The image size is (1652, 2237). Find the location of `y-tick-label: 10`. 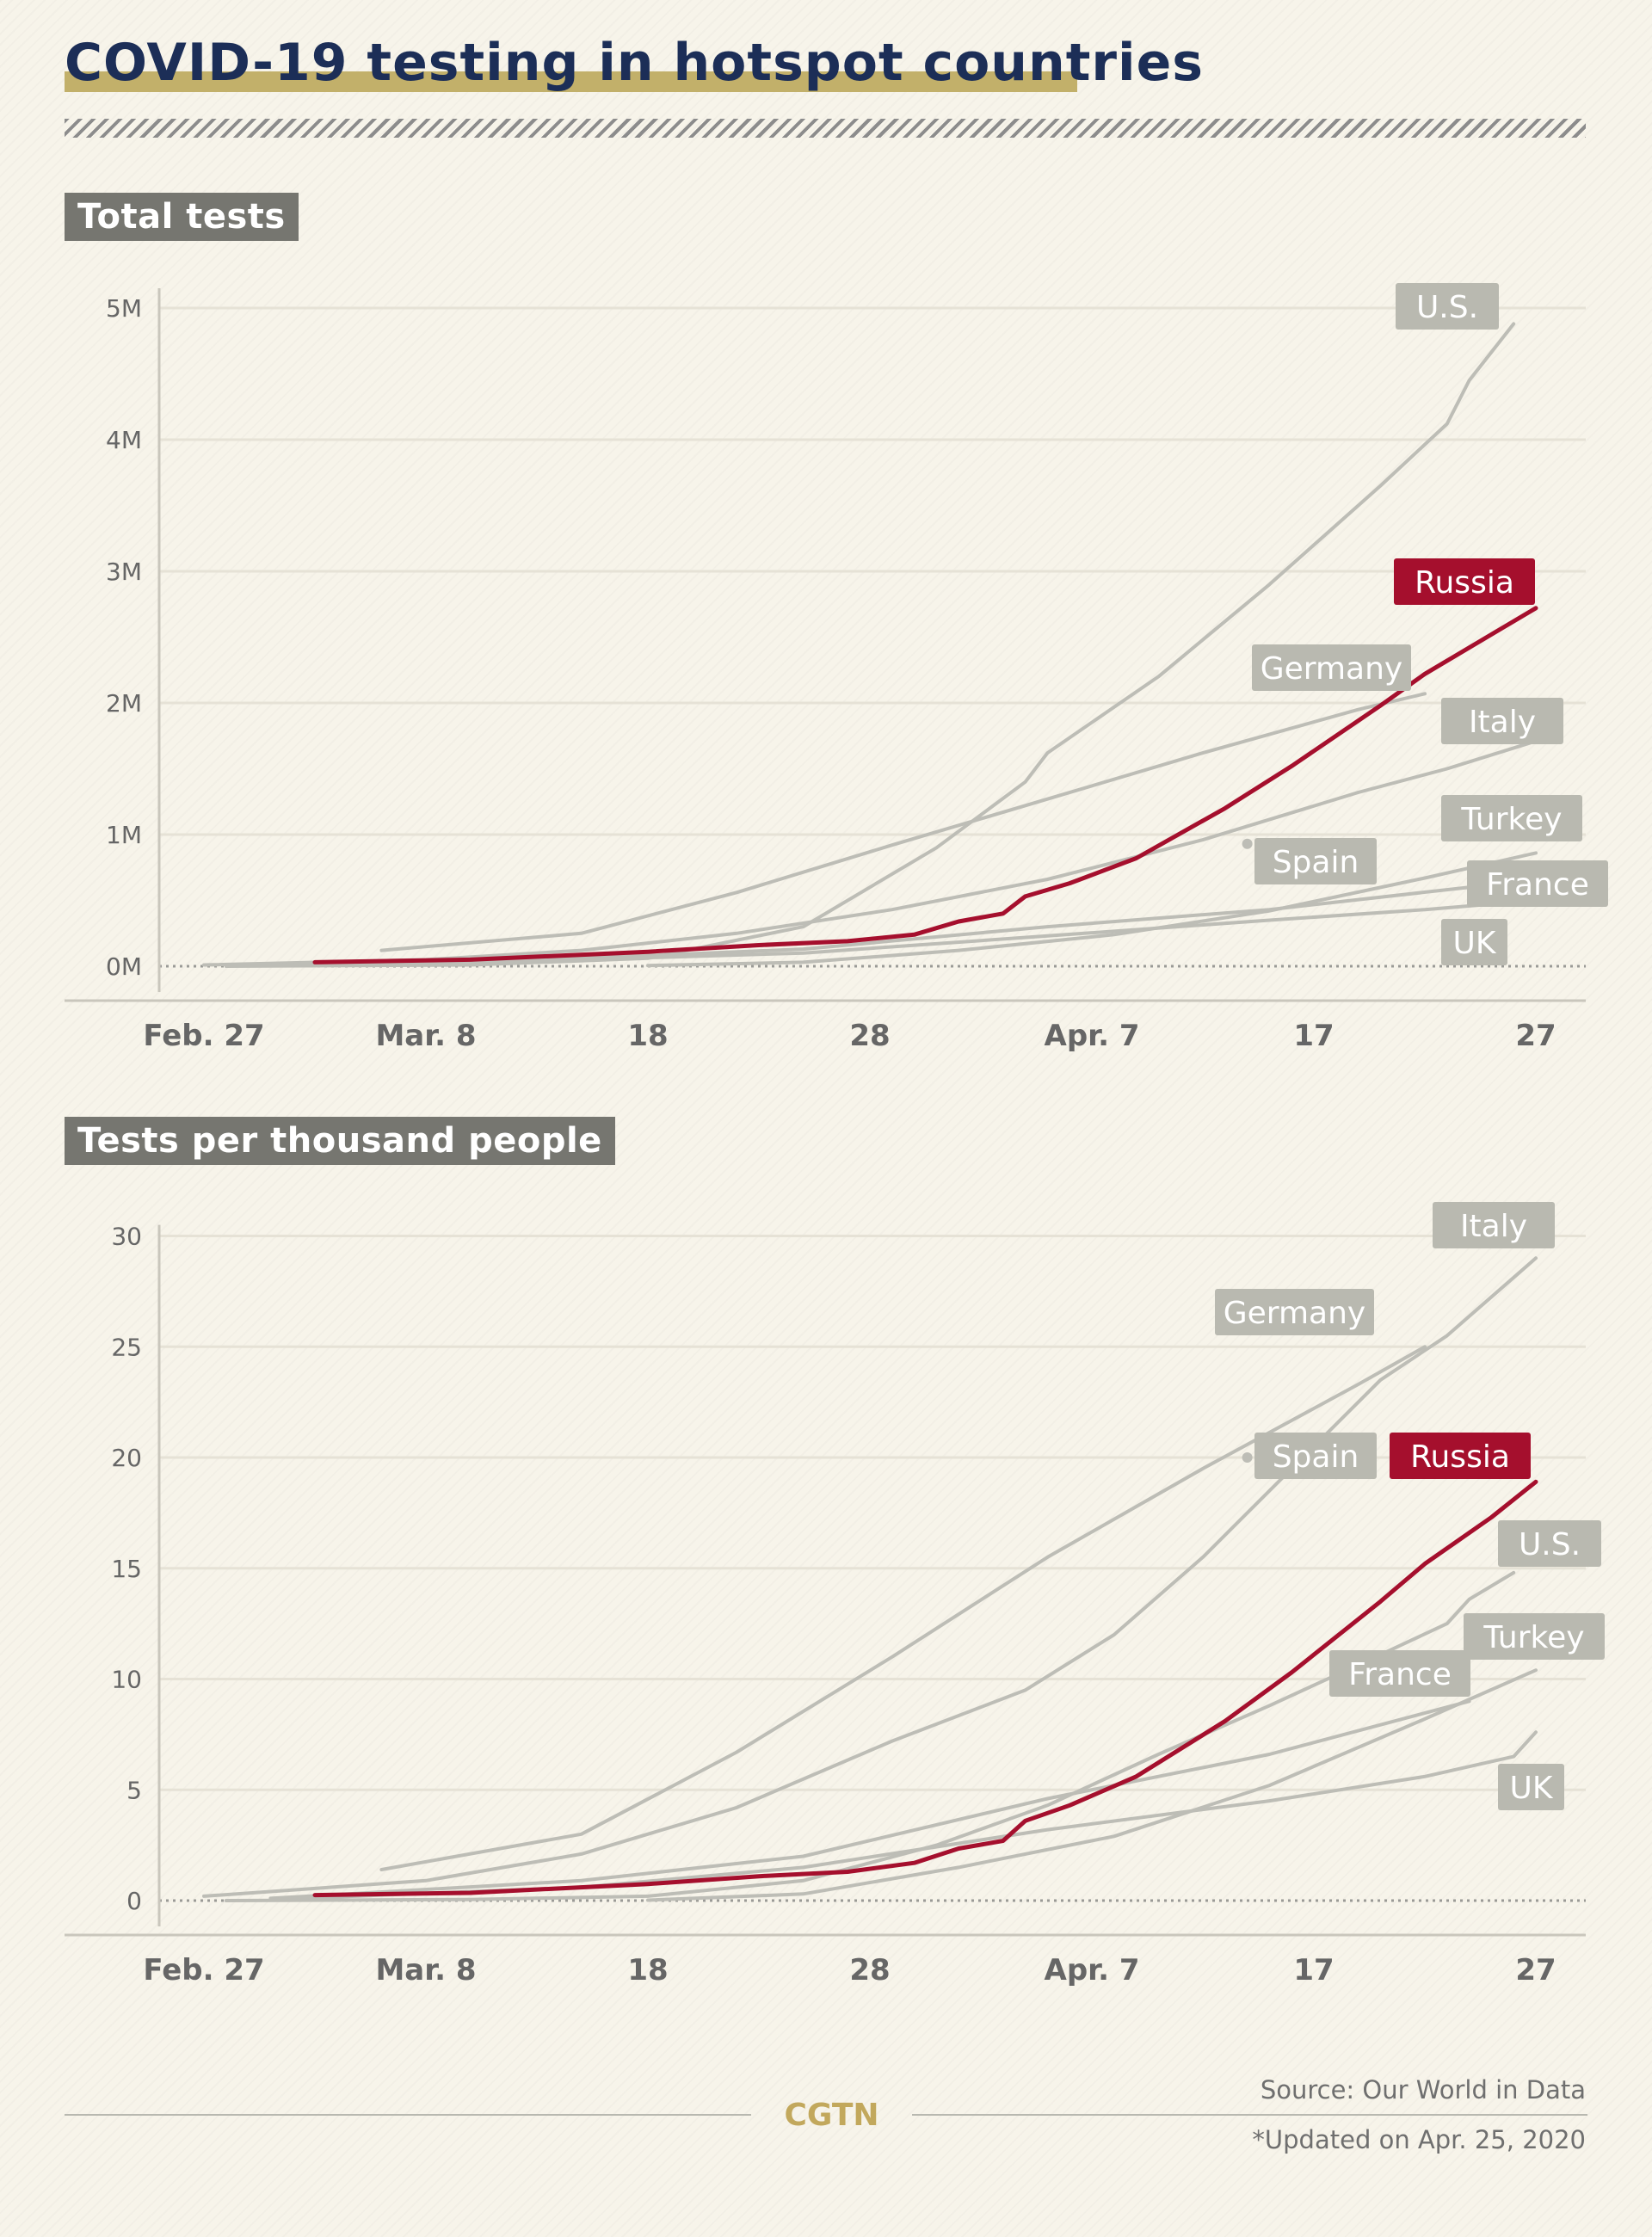

y-tick-label: 10 is located at coordinates (126, 1680).